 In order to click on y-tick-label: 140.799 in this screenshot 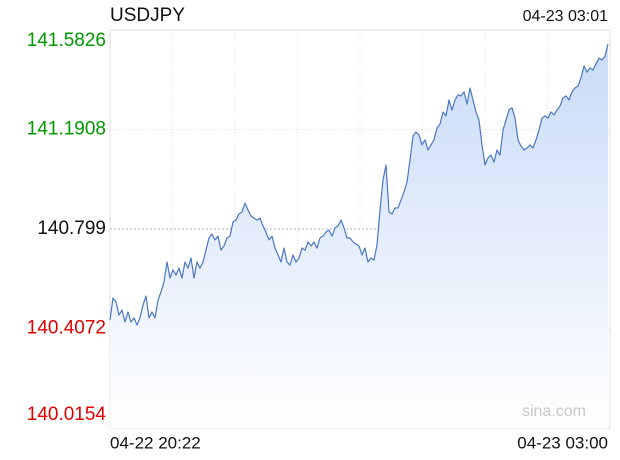, I will do `click(71, 228)`.